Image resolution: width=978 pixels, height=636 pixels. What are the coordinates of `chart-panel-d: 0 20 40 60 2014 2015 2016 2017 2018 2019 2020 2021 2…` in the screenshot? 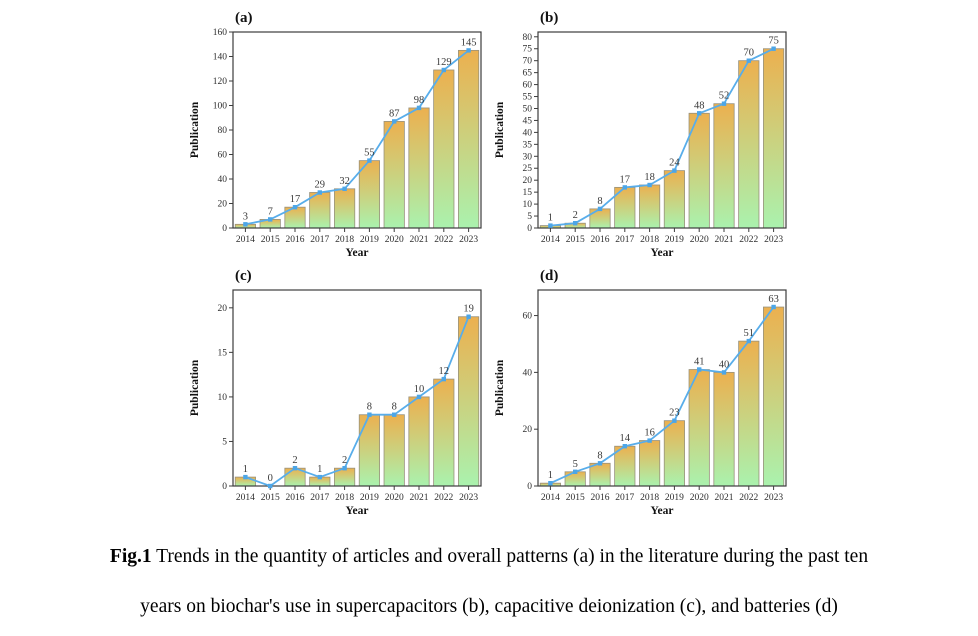 It's located at (640, 392).